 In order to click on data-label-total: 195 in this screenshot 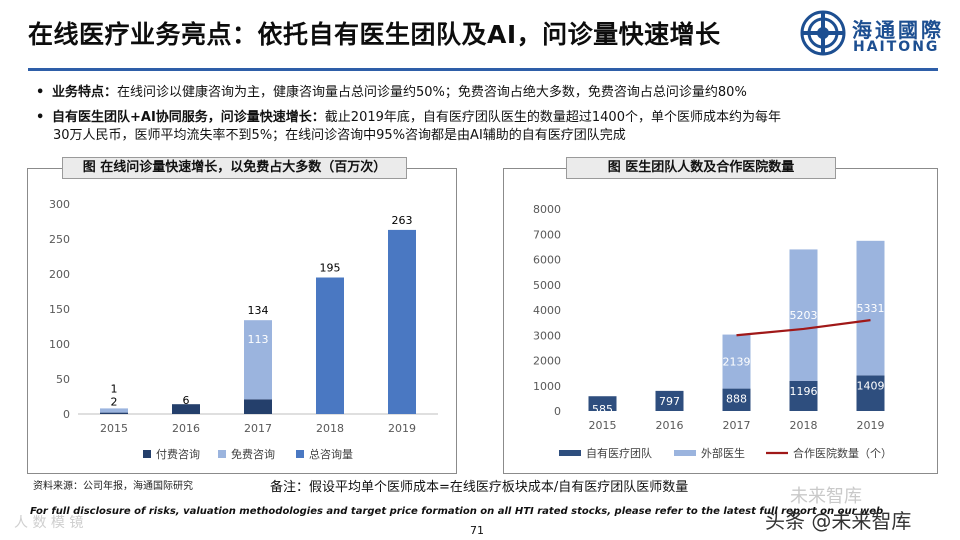, I will do `click(330, 268)`.